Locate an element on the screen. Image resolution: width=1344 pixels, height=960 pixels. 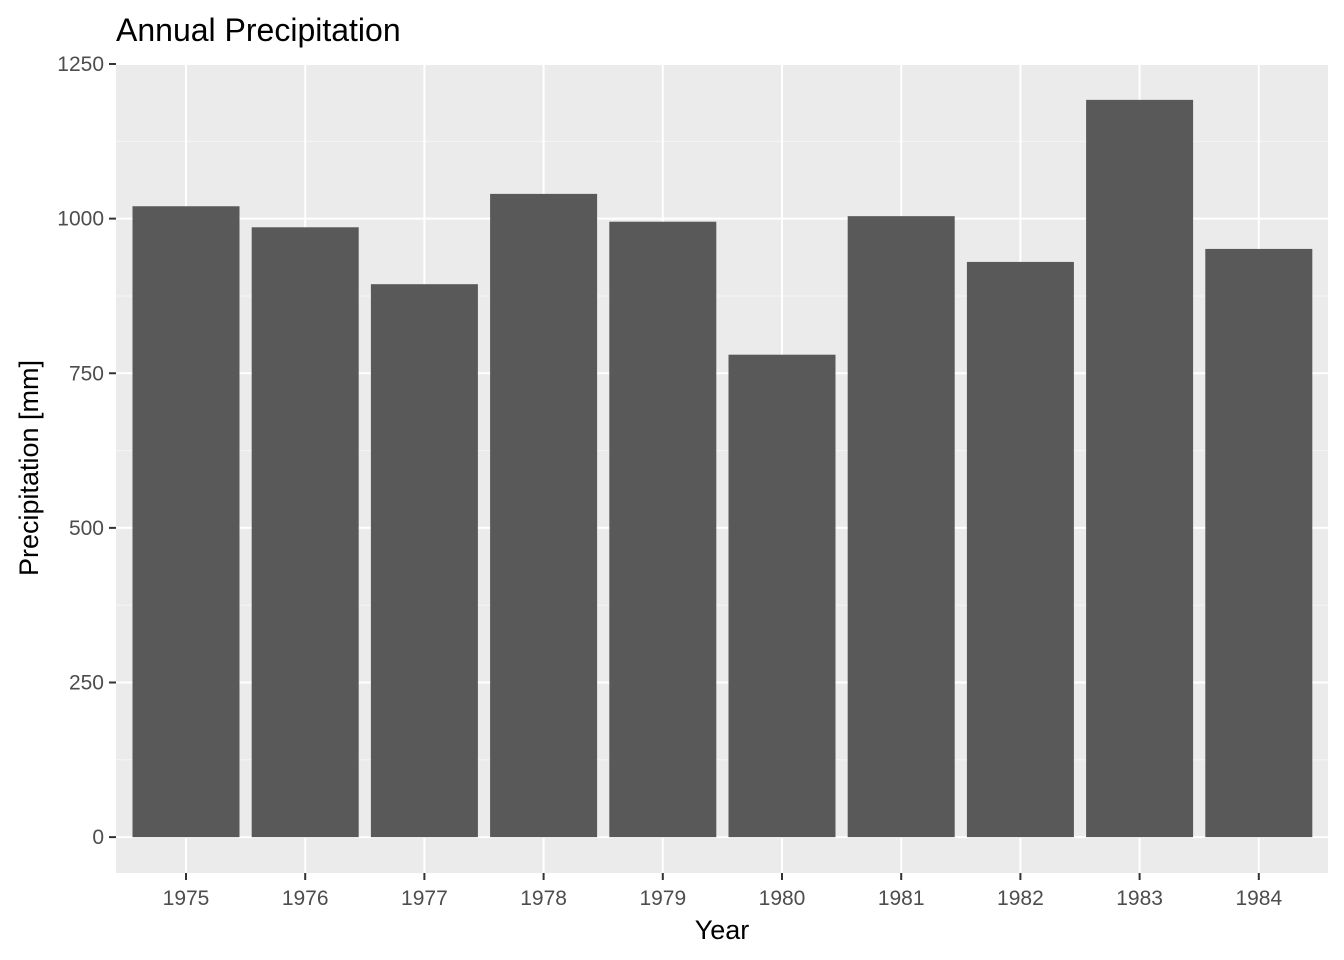
x-tick-label: 1982 is located at coordinates (1020, 898).